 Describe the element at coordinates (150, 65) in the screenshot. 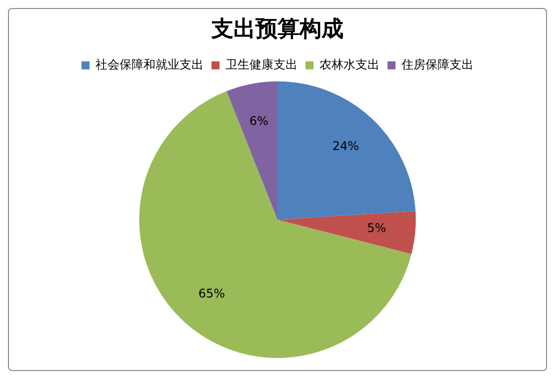

I see `legend-label: 社会保障和就业支出` at that location.